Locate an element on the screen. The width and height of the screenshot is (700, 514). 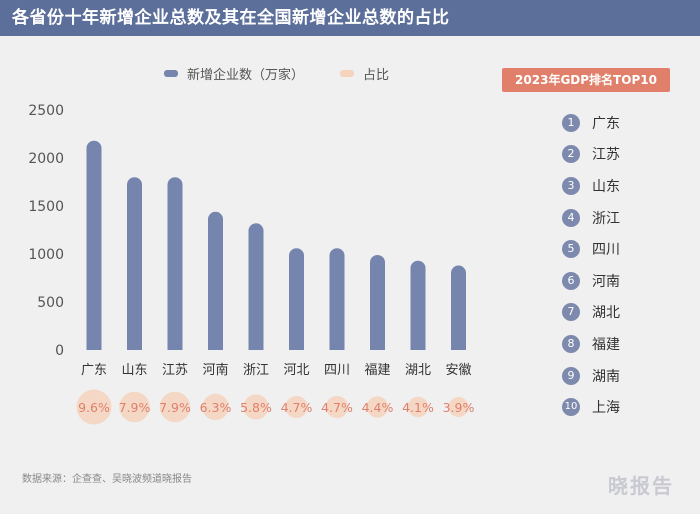
rank-number-badge: 5 is located at coordinates (571, 249).